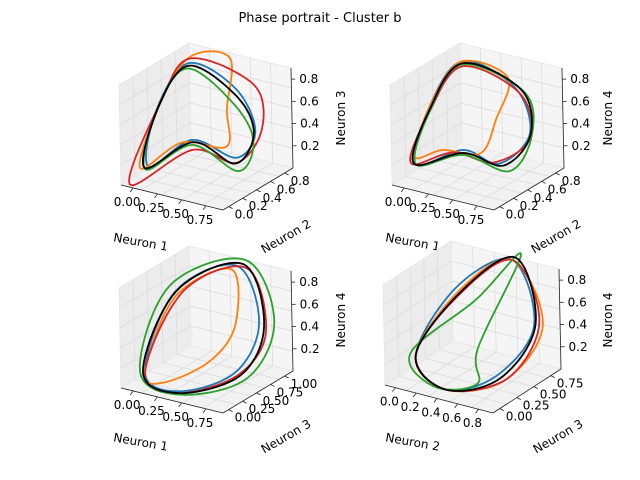 The image size is (640, 480). Describe the element at coordinates (410, 407) in the screenshot. I see `x-tick-label: 0.2` at that location.